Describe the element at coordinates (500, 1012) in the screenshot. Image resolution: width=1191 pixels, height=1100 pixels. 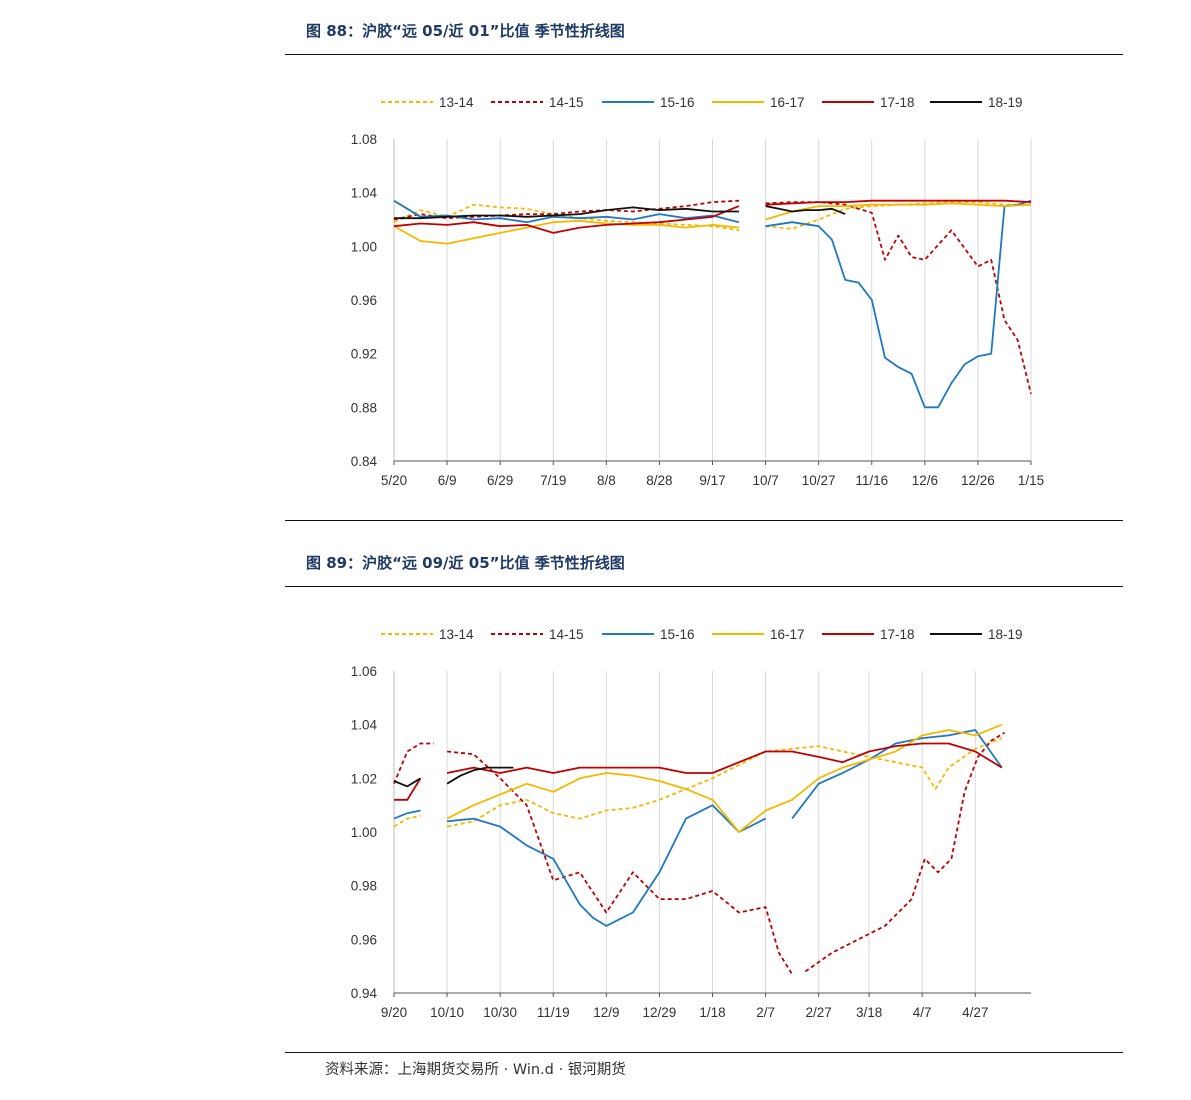
I see `x-tick-label: 10/30` at that location.